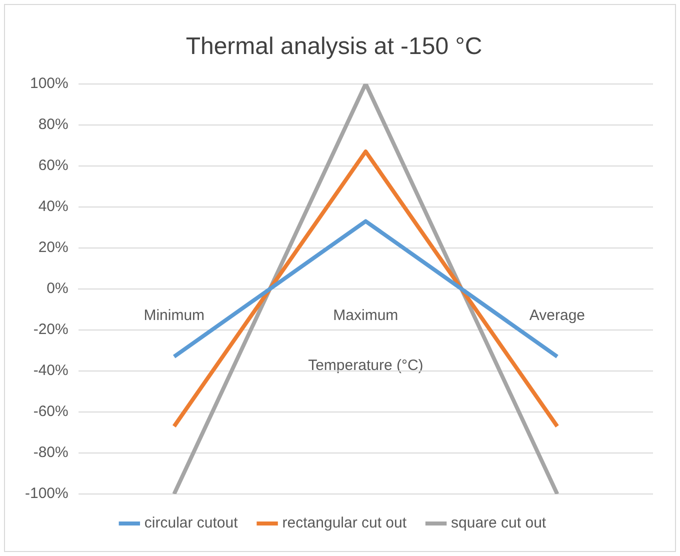  Describe the element at coordinates (191, 523) in the screenshot. I see `legend-label: circular cutout` at that location.